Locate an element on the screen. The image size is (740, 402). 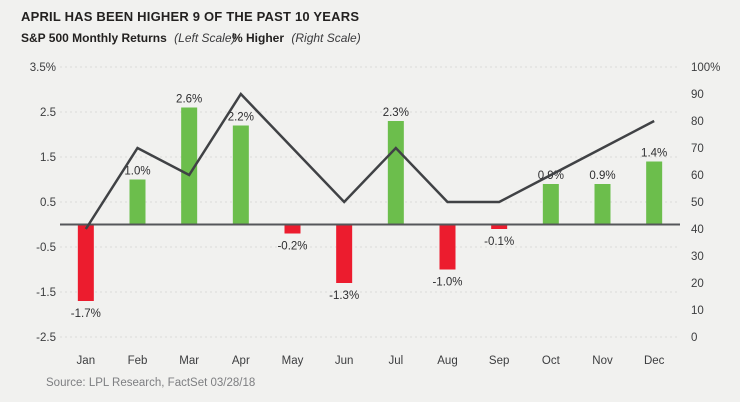
right-axis-tick-label: 20 is located at coordinates (697, 284).